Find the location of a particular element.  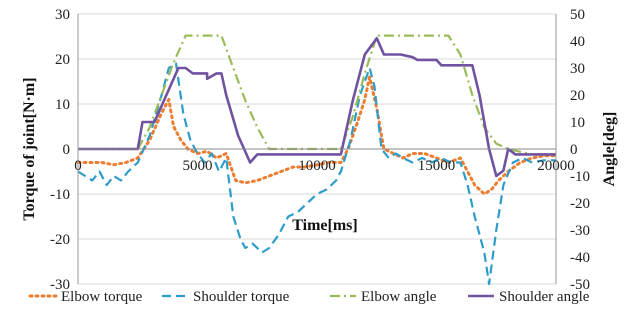

y-right-tick-label: -30 is located at coordinates (580, 231).